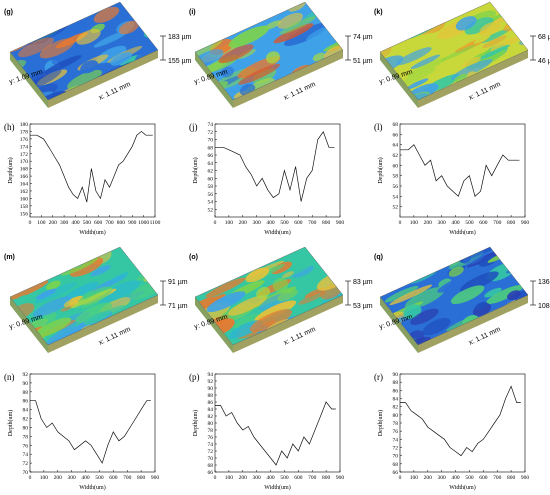 Image resolution: width=550 pixels, height=495 pixels. I want to click on z-min-label: 155 µm, so click(180, 61).